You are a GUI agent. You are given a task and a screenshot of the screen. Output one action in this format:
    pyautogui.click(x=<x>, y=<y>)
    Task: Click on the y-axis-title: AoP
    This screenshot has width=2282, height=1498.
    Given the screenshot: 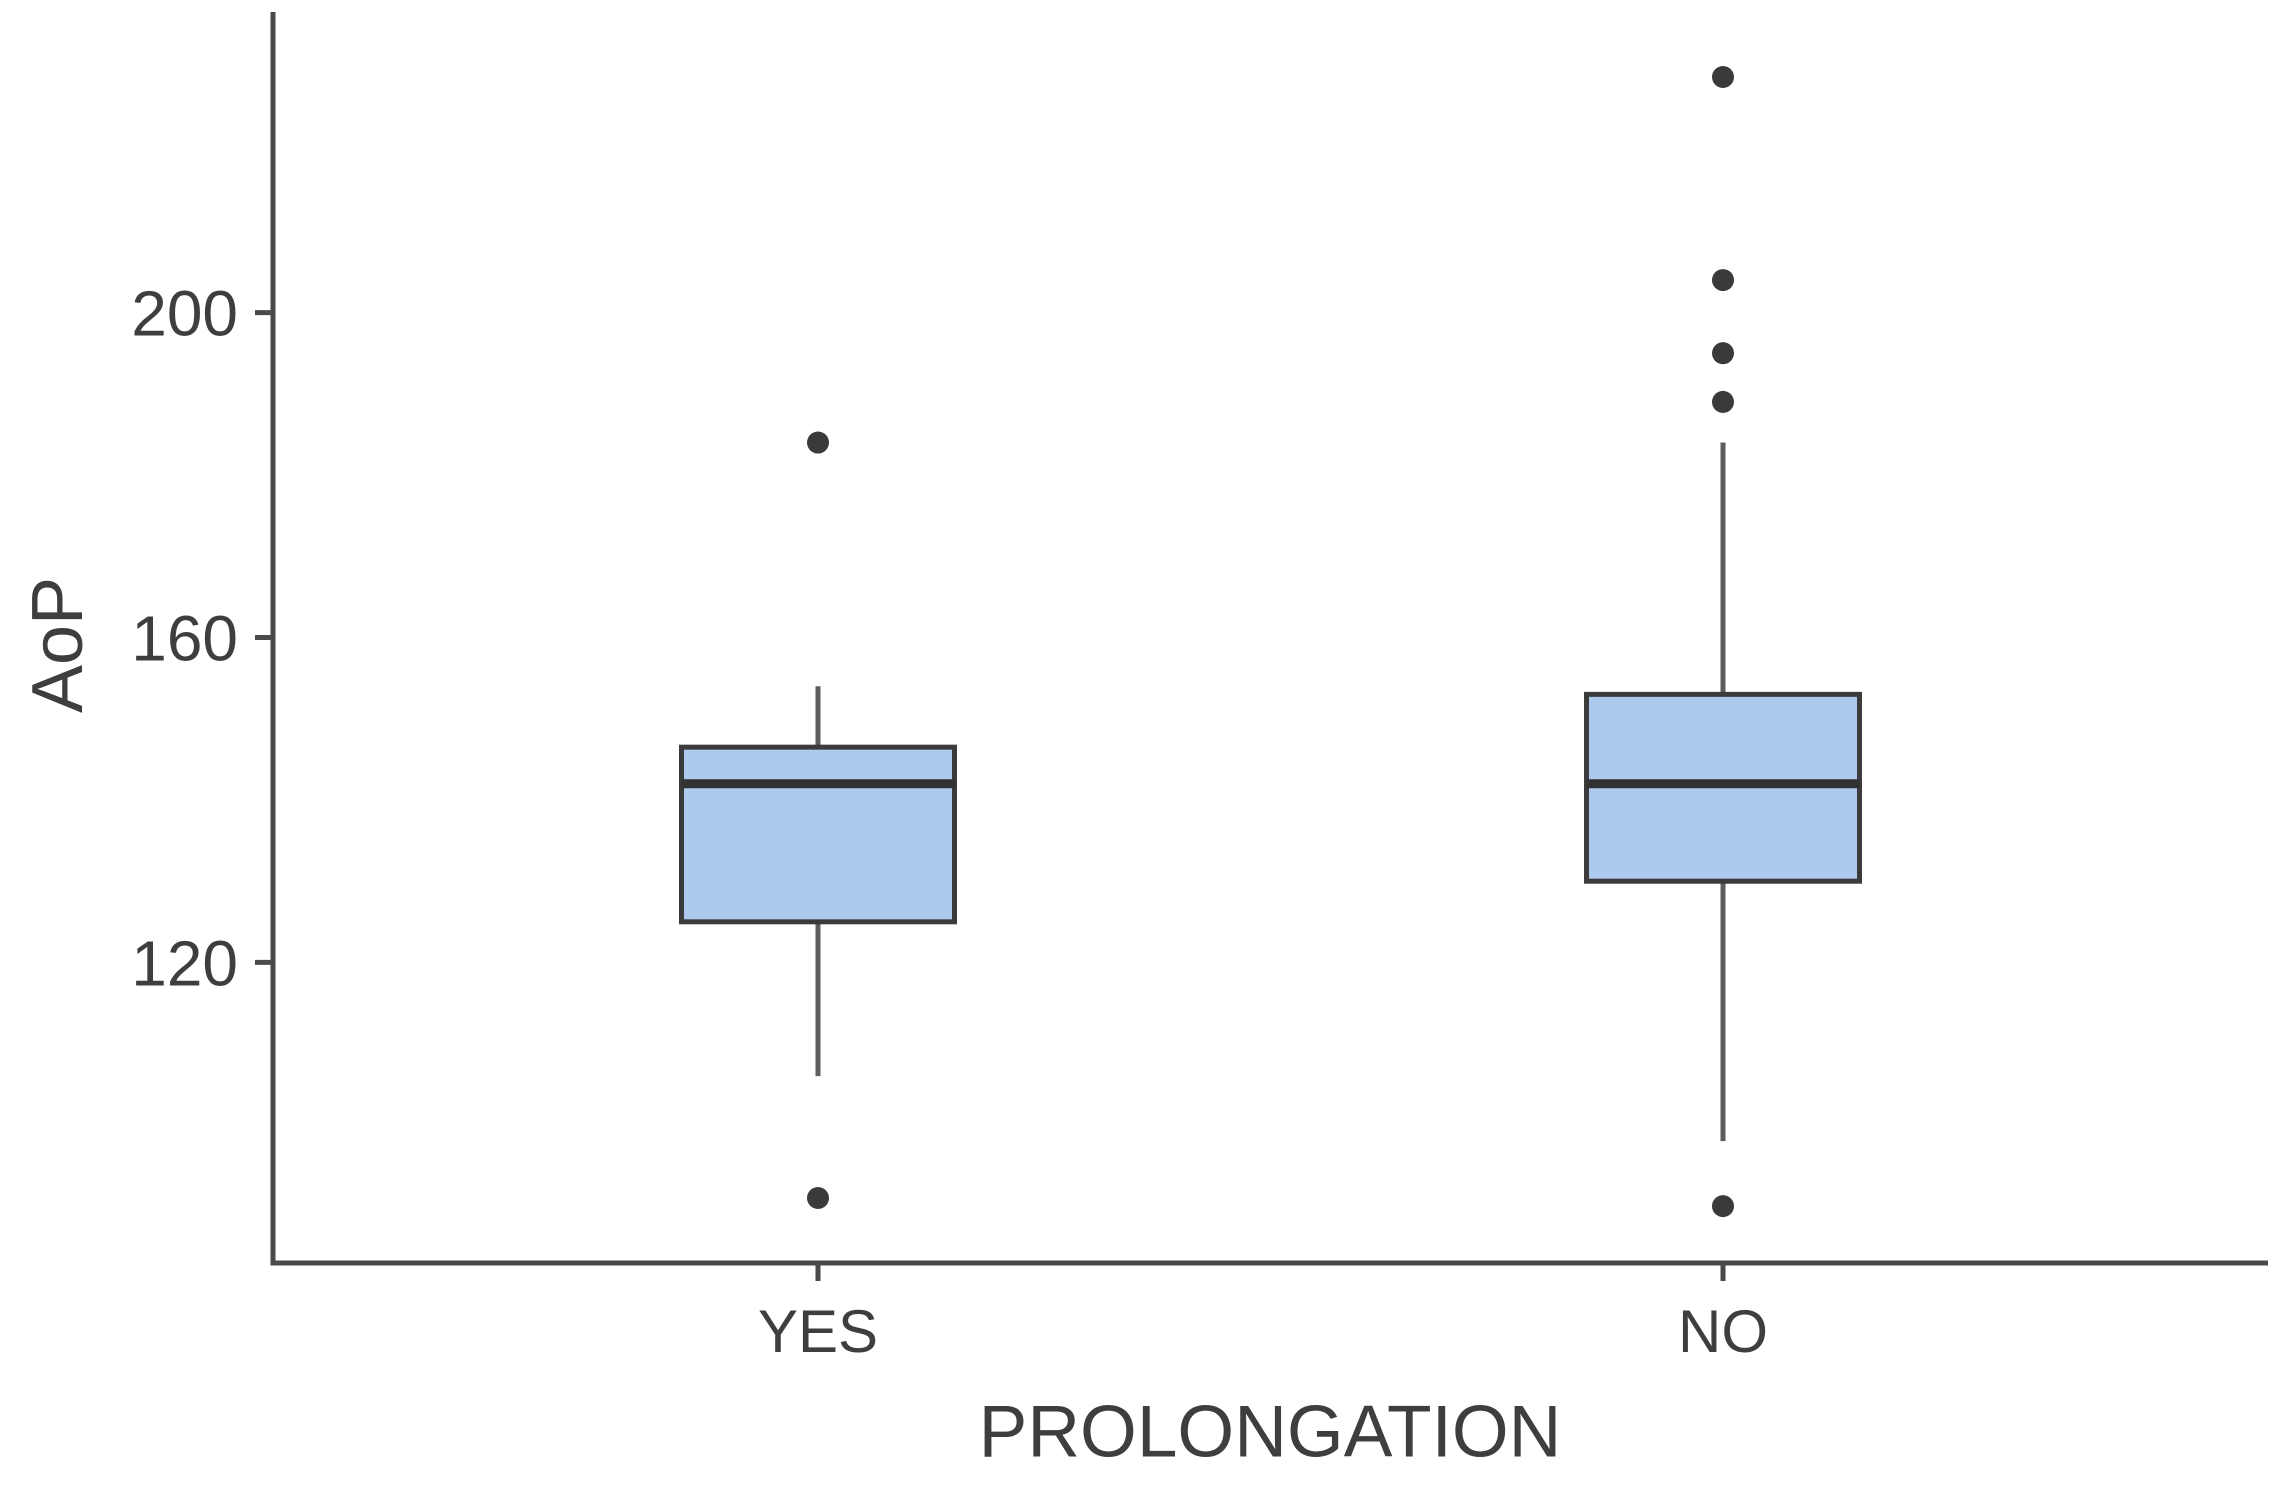 What is the action you would take?
    pyautogui.click(x=58, y=645)
    